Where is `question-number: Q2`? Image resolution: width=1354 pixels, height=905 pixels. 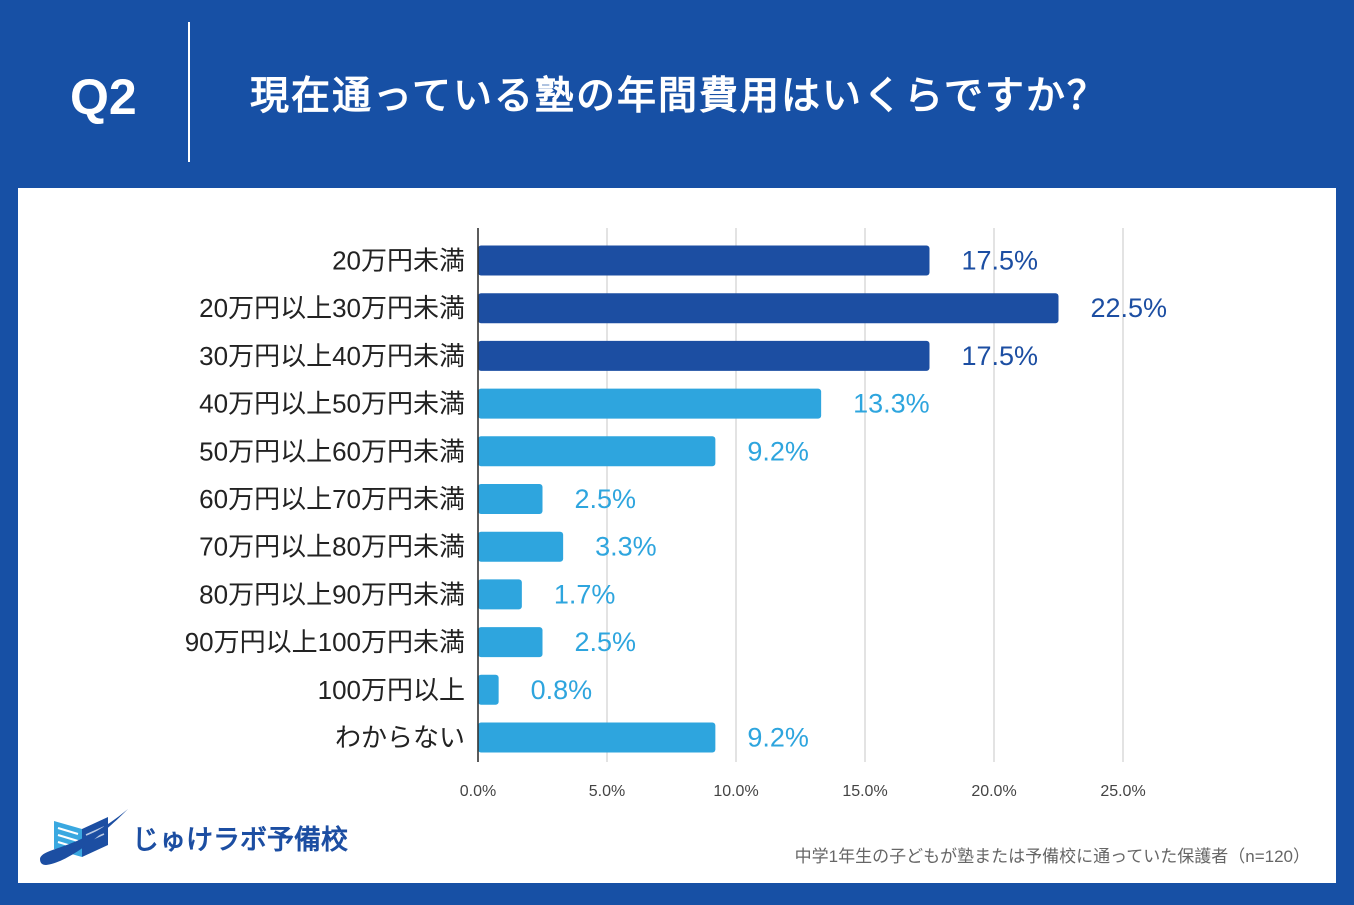
question-number: Q2 is located at coordinates (103, 97).